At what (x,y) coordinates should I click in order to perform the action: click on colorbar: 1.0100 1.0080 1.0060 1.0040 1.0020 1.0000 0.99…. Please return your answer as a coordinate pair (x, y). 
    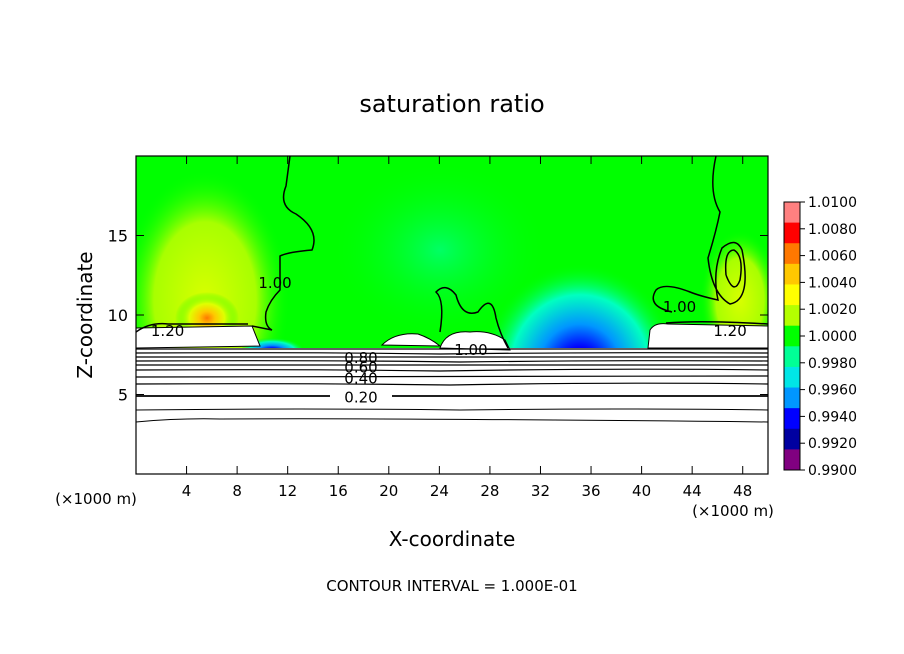
    Looking at the image, I should click on (820, 337).